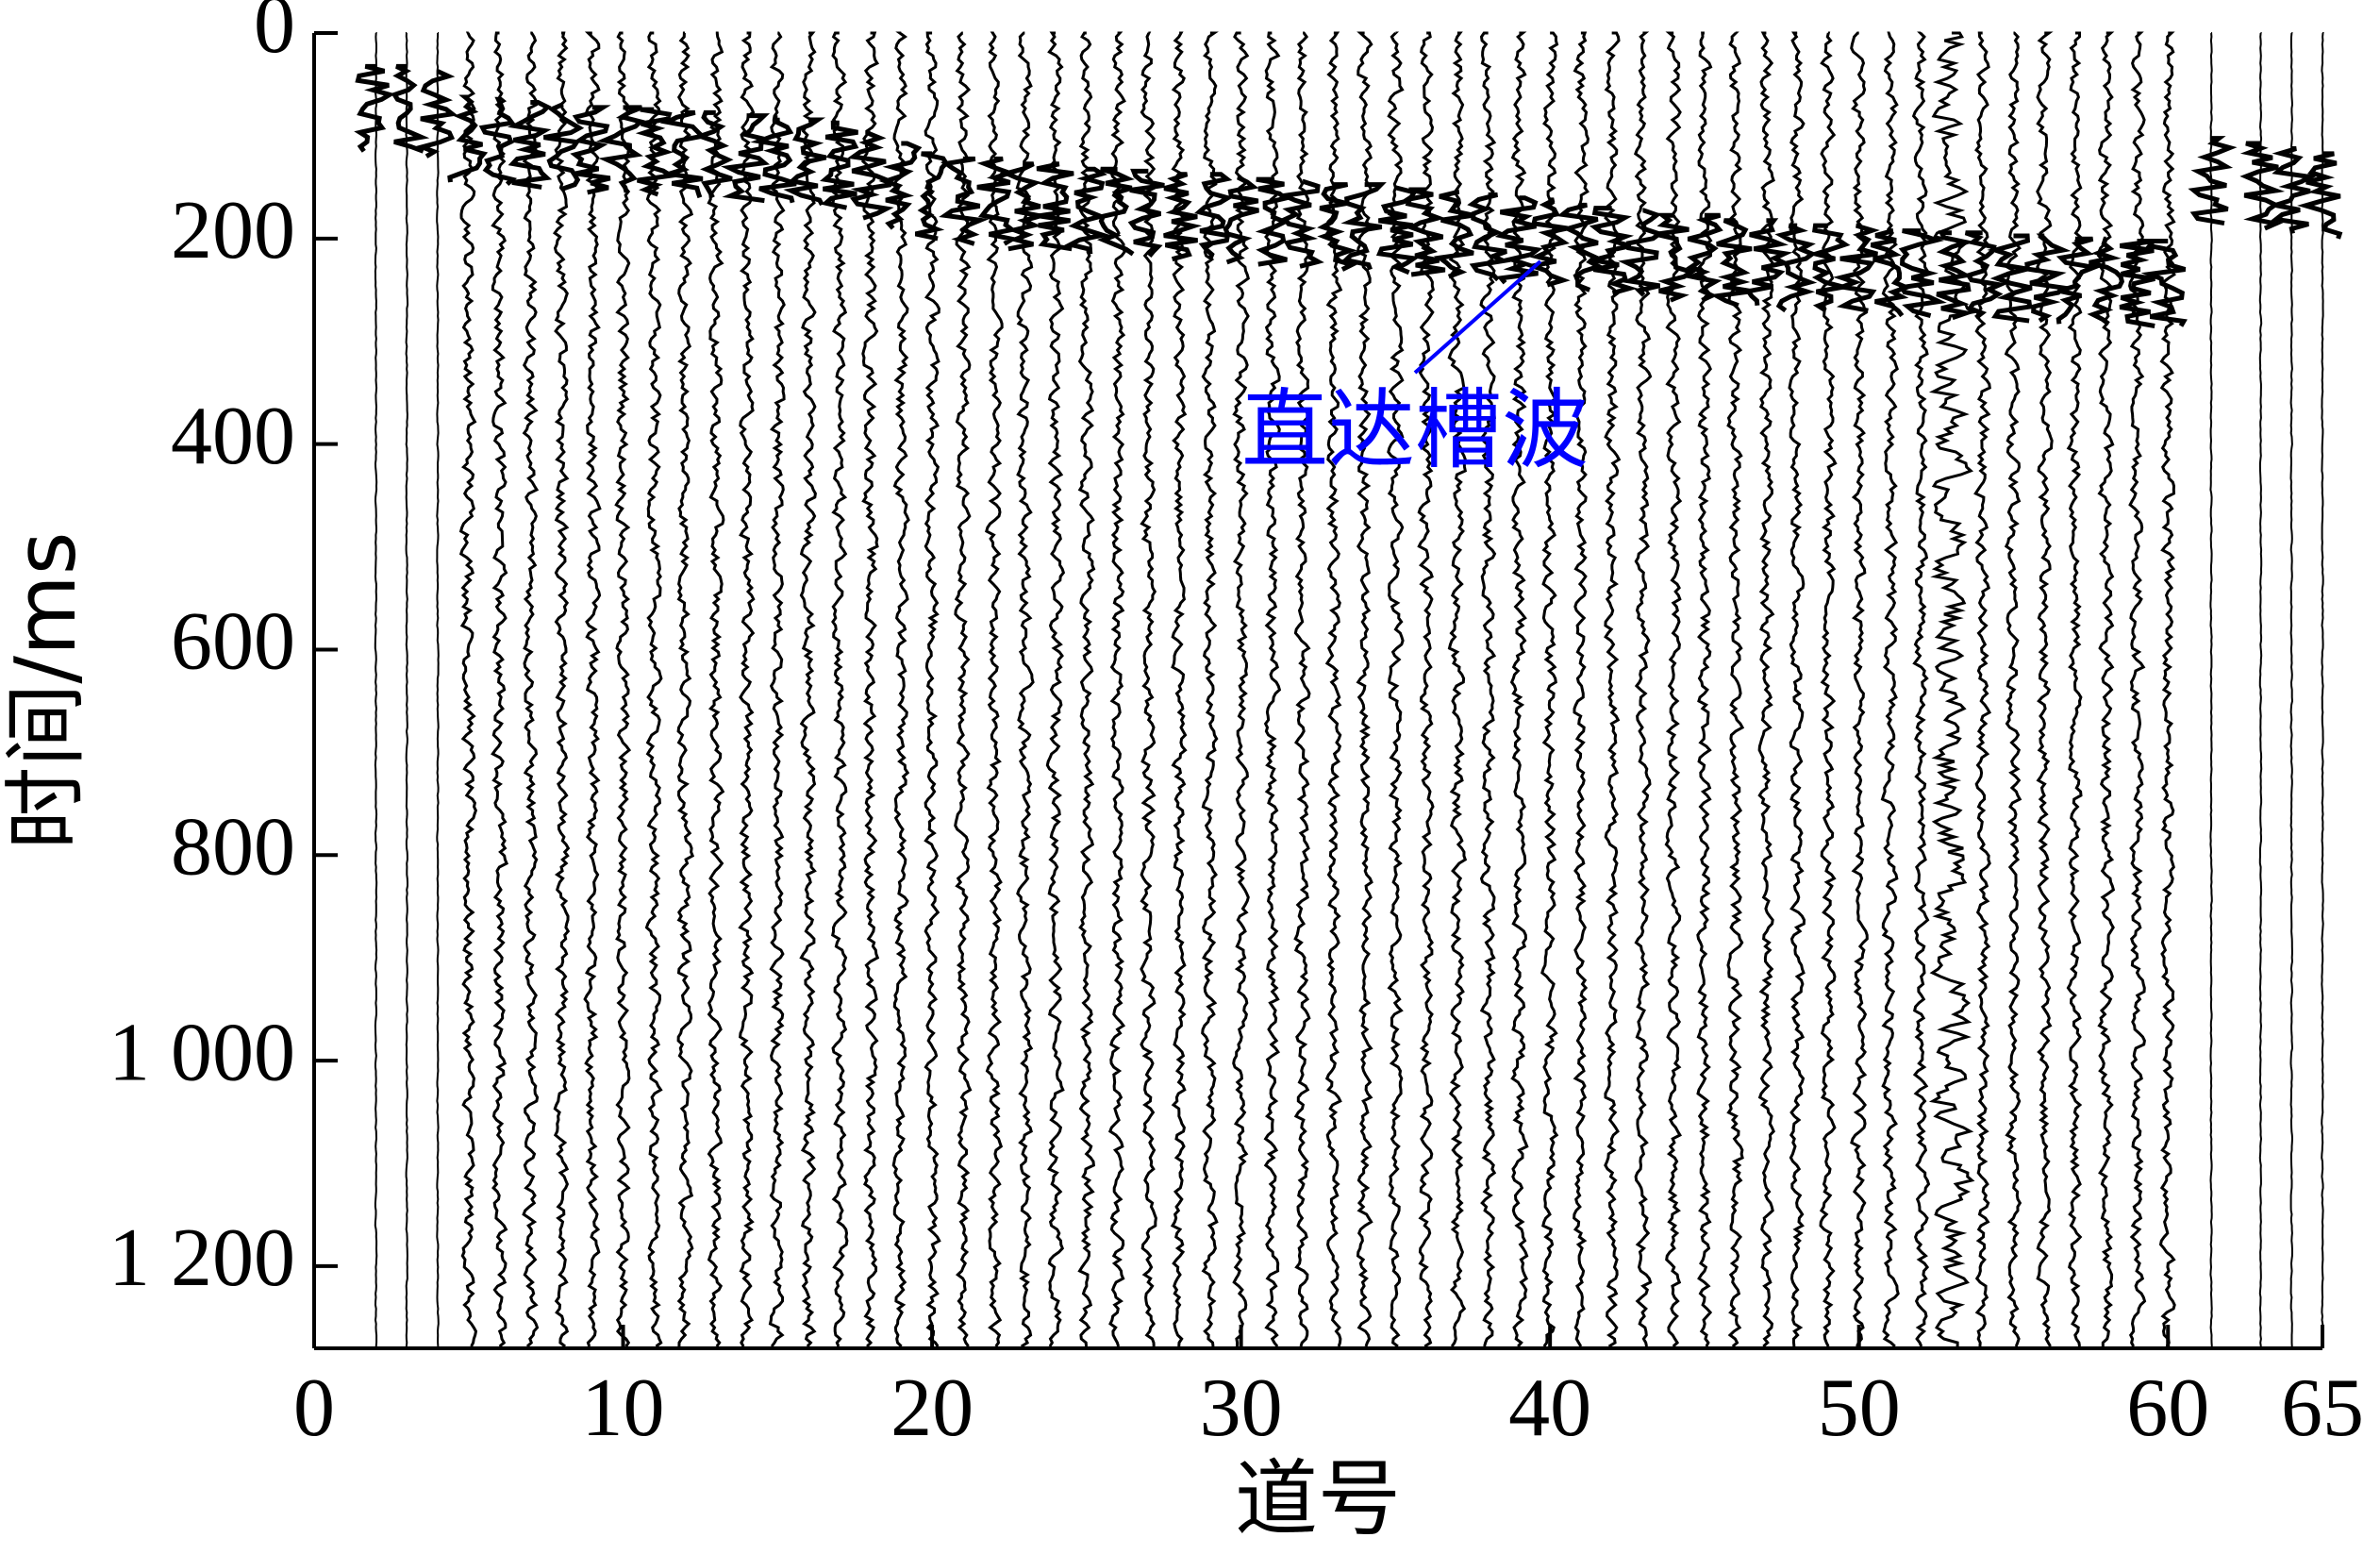 This screenshot has height=1554, width=2380. What do you see at coordinates (1477, 317) in the screenshot?
I see `annotation-arrow` at bounding box center [1477, 317].